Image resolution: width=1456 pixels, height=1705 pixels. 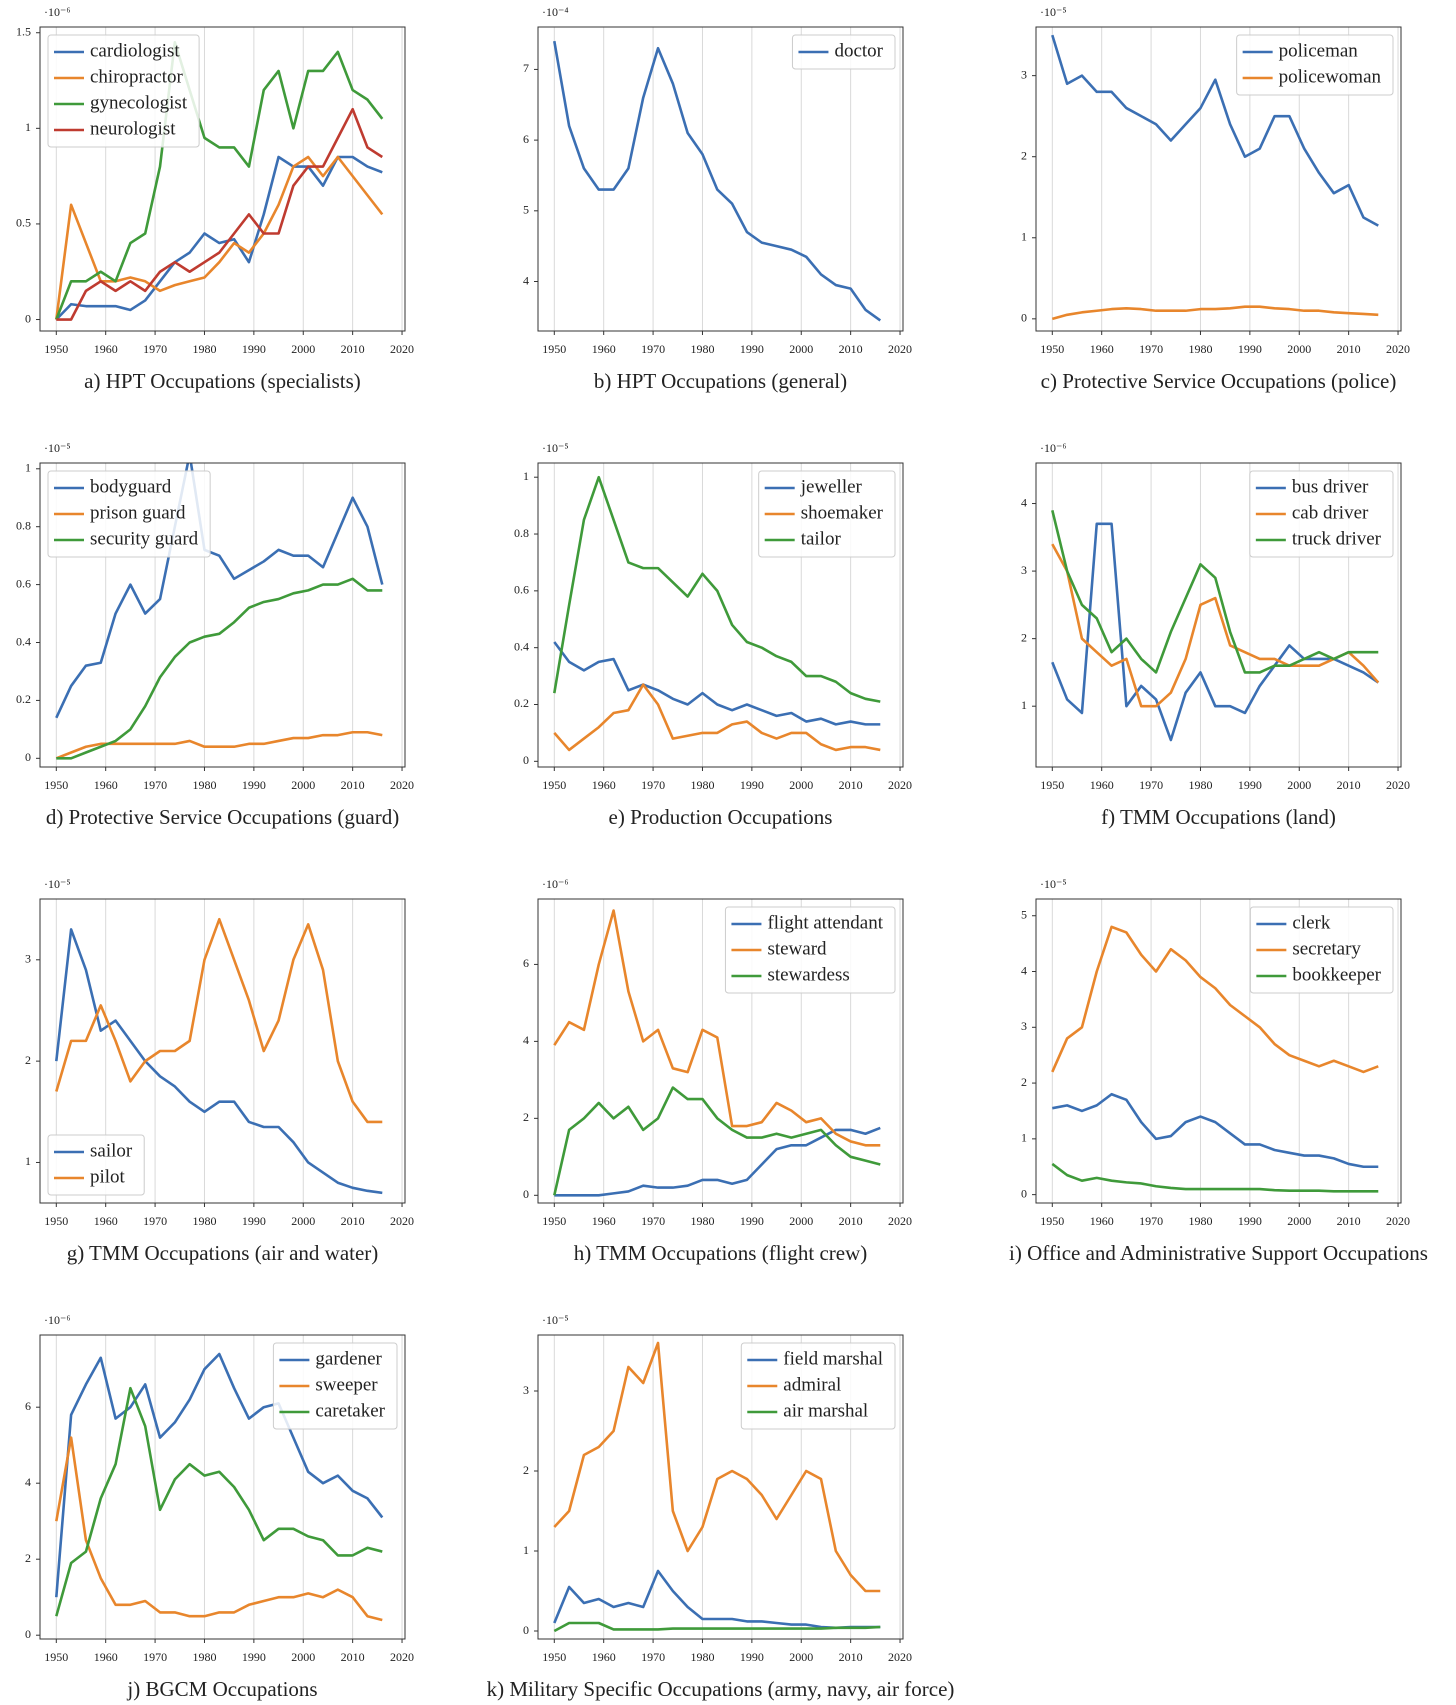 I want to click on axis-offset-label: ·10⁻⁶, so click(x=555, y=884).